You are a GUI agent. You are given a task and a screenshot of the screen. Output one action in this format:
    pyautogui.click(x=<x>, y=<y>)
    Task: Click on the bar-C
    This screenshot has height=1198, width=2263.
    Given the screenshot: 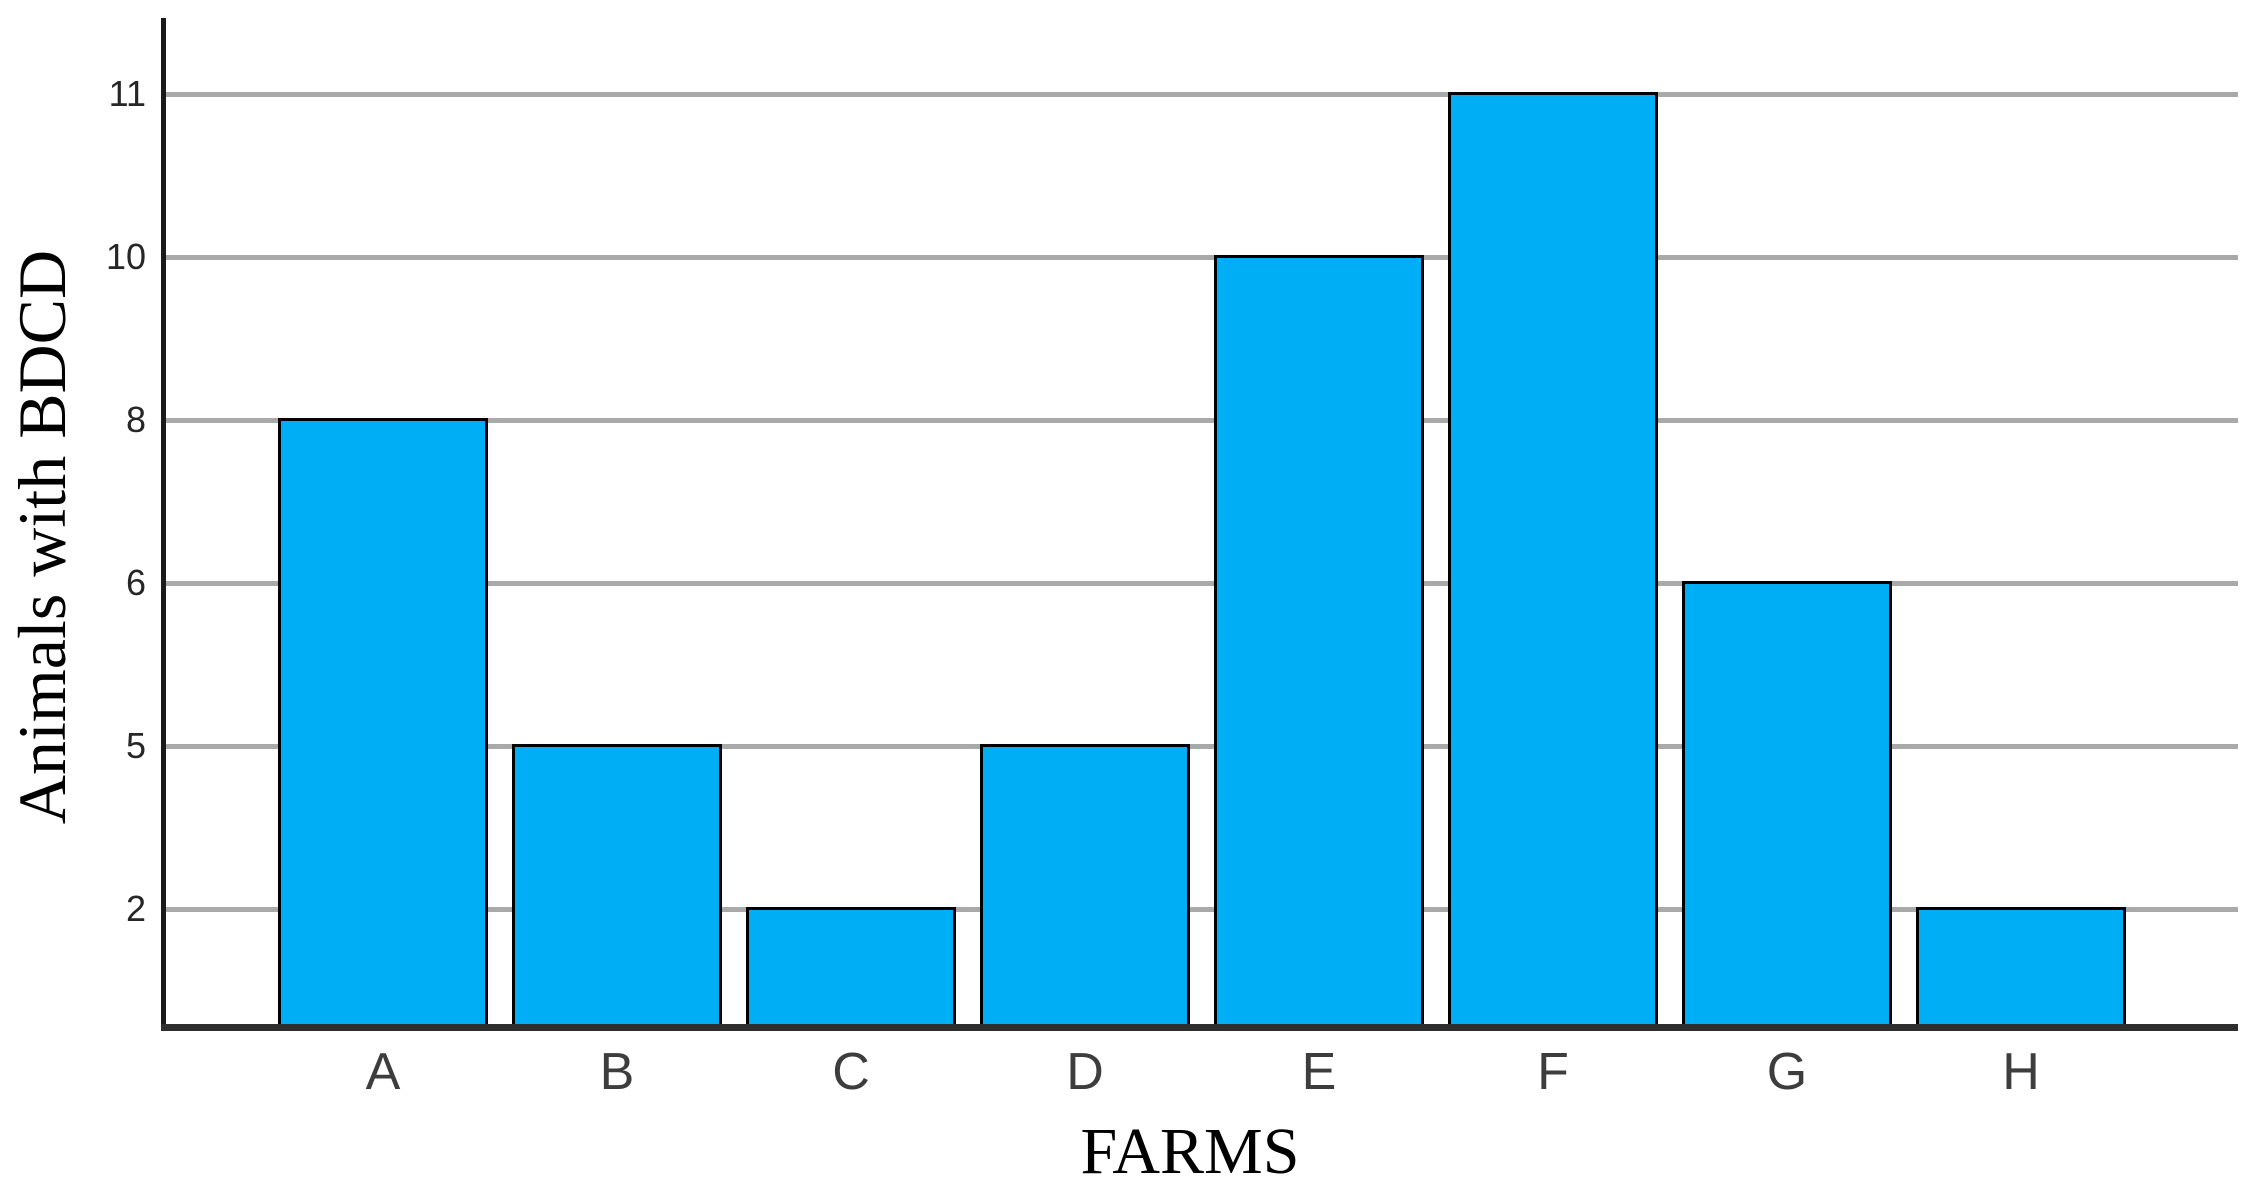 What is the action you would take?
    pyautogui.click(x=851, y=967)
    